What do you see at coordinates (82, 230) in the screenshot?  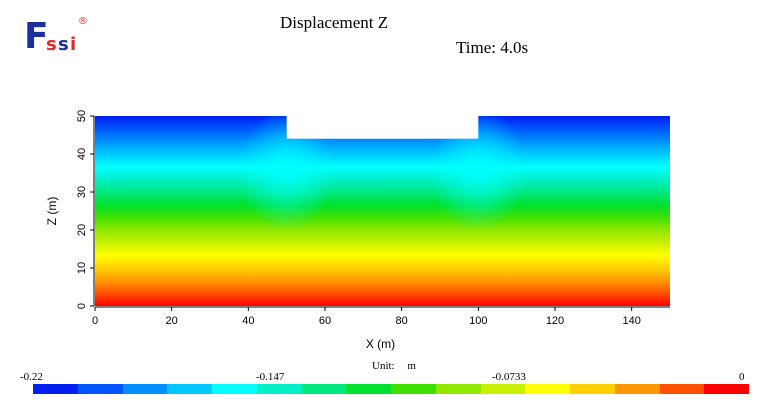 I see `y-tick-label: 20` at bounding box center [82, 230].